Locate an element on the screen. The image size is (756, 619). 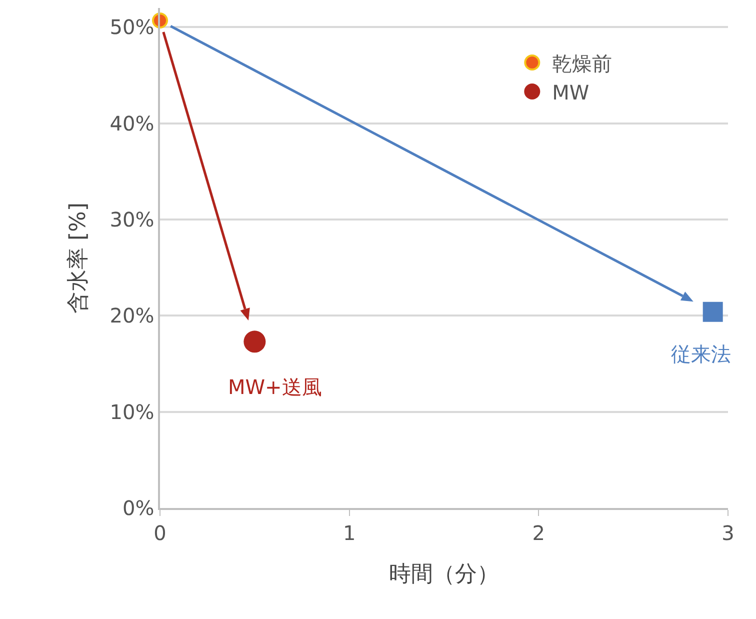
x-tick-label: 1 is located at coordinates (349, 532).